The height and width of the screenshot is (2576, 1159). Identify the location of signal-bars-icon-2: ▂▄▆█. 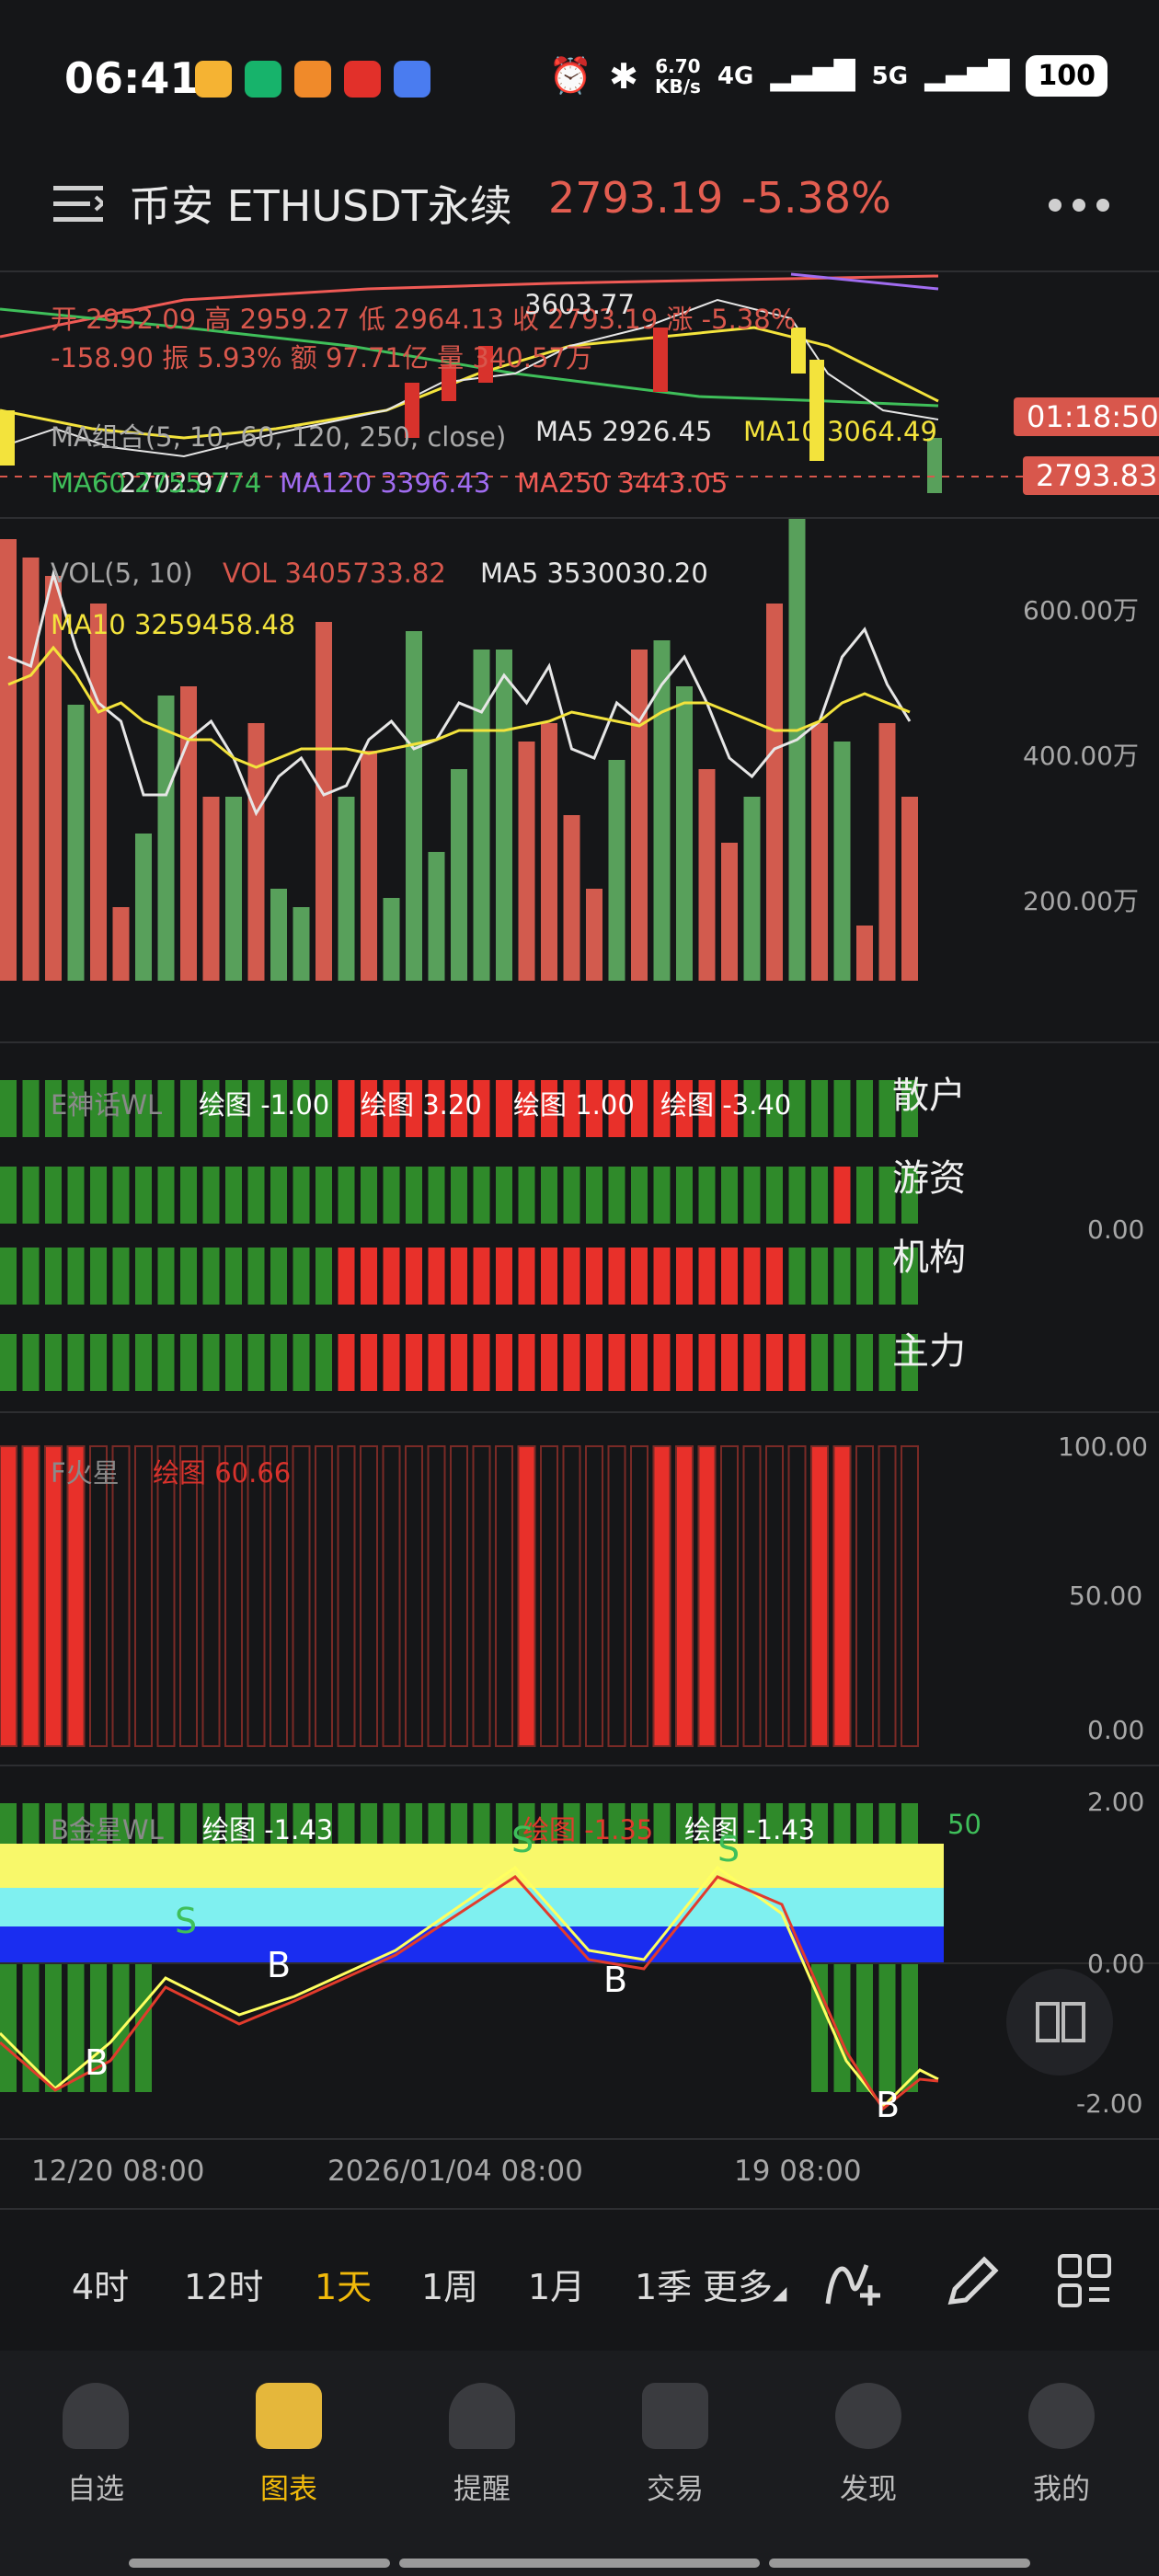
(967, 76).